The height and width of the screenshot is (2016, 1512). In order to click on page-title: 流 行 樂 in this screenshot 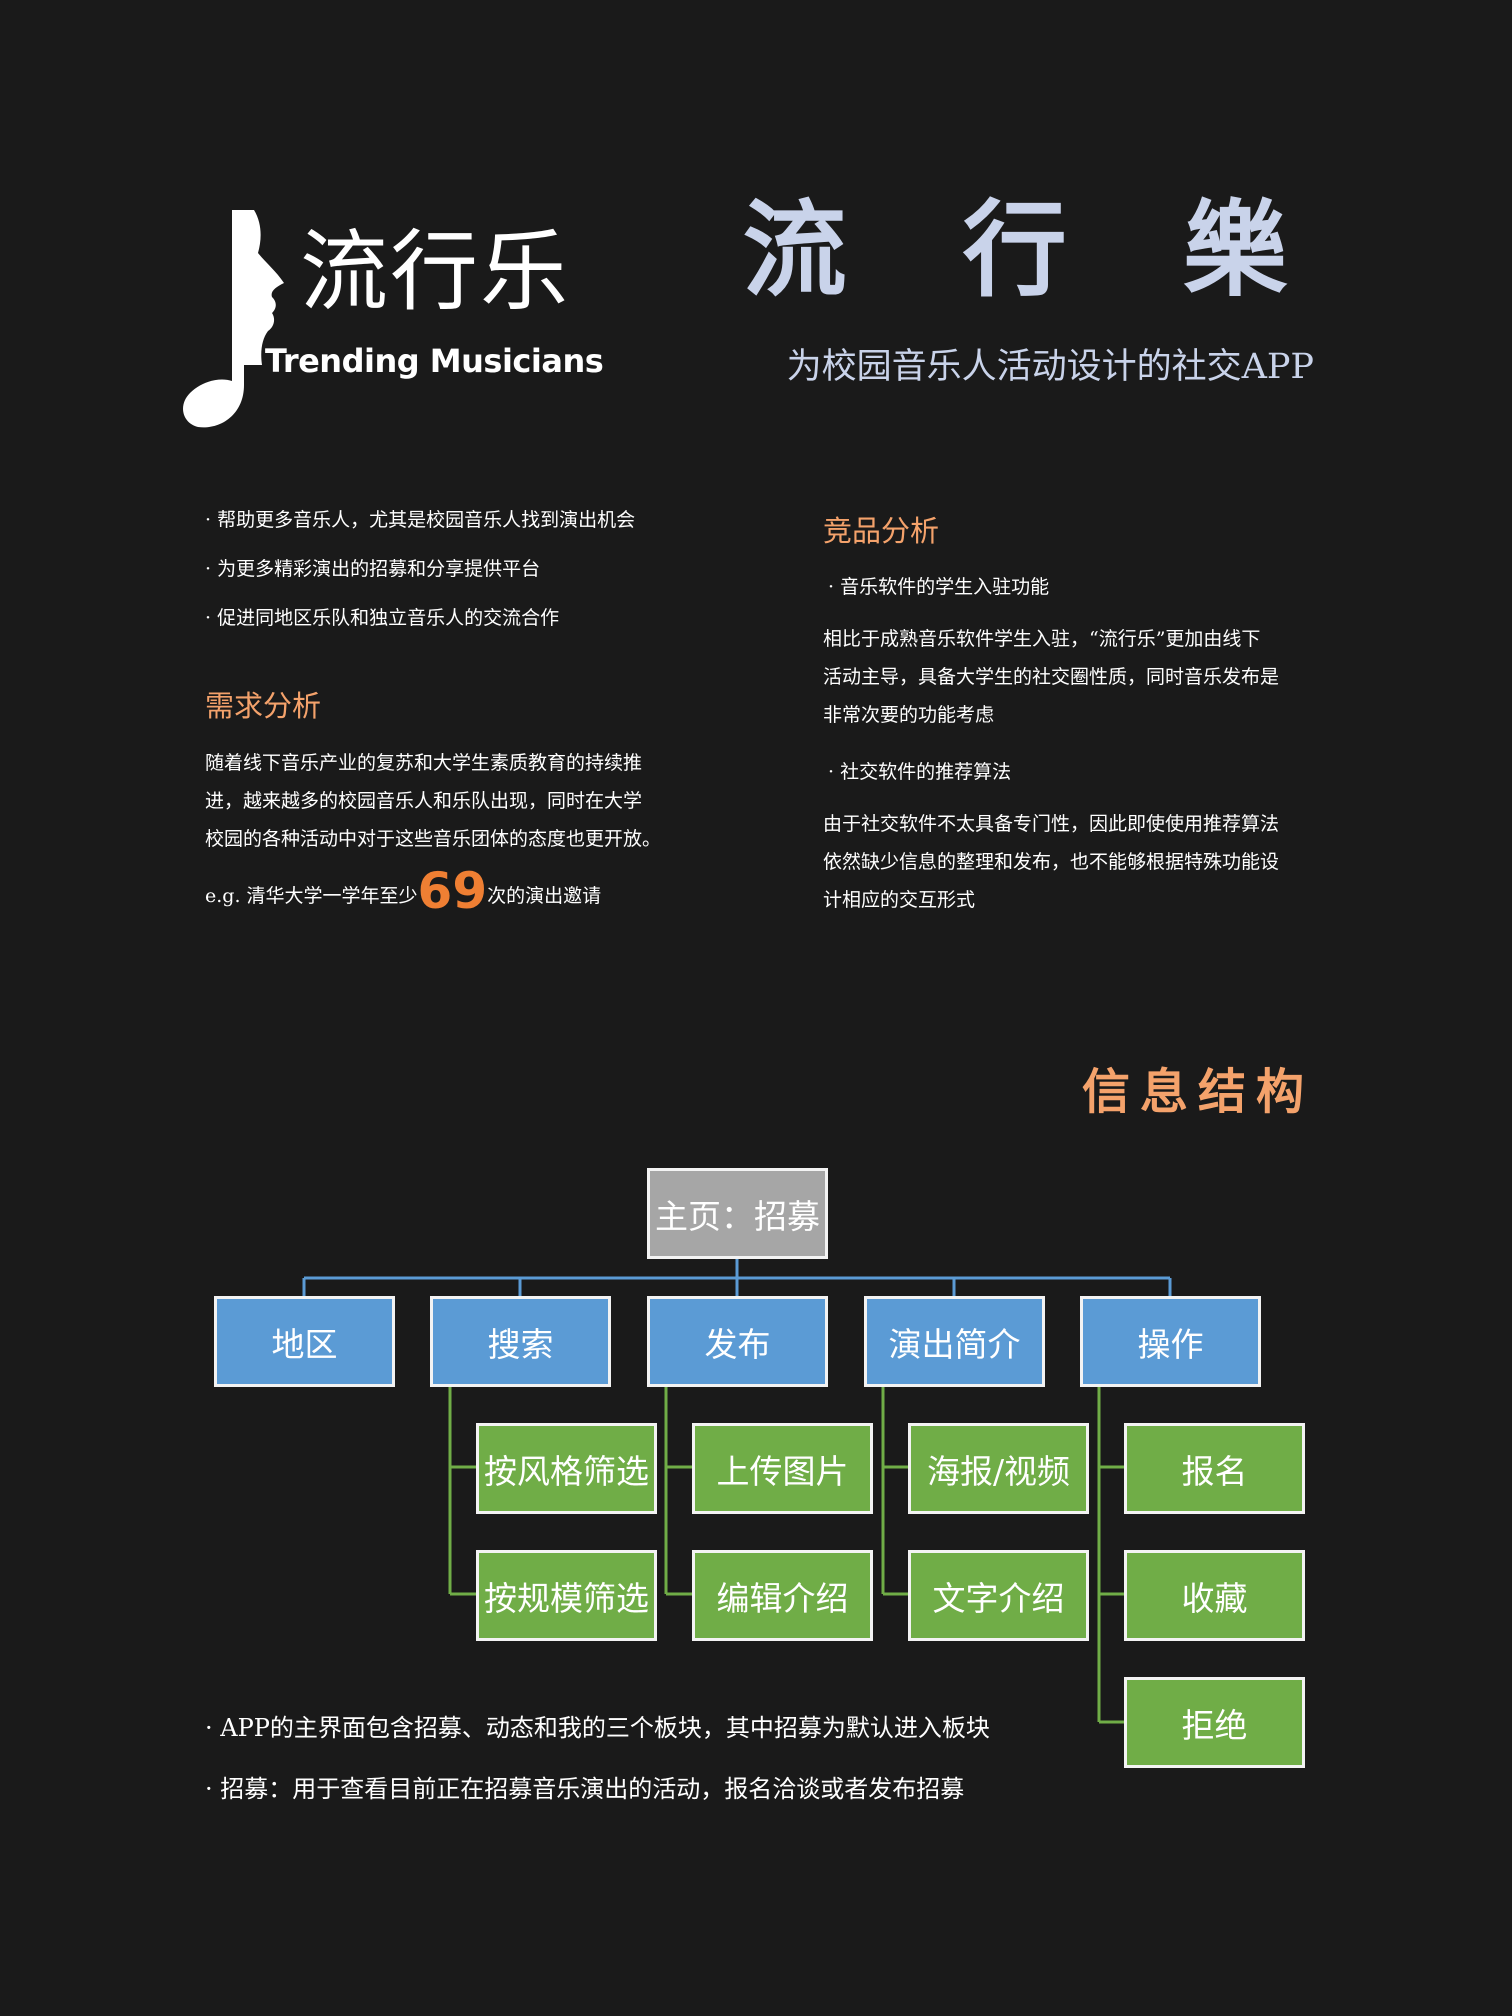, I will do `click(1034, 249)`.